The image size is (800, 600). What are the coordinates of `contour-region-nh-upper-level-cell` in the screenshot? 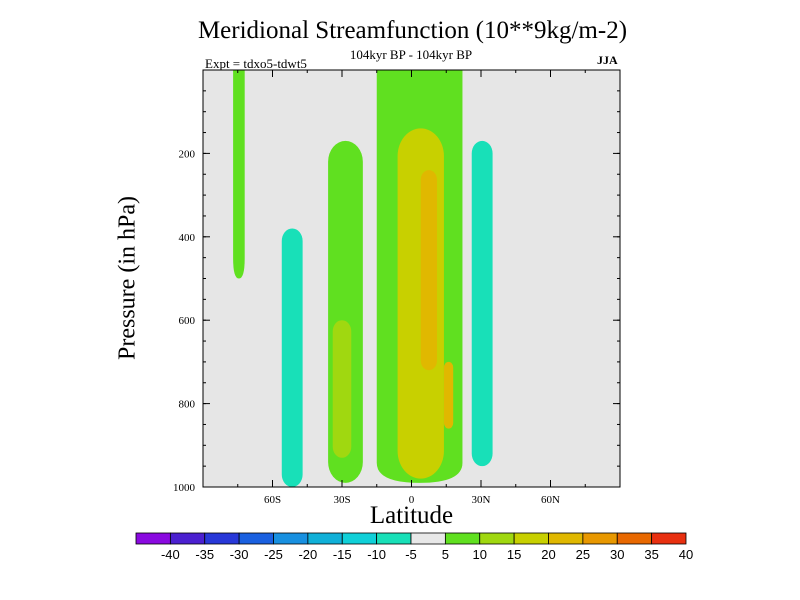 It's located at (239, 174).